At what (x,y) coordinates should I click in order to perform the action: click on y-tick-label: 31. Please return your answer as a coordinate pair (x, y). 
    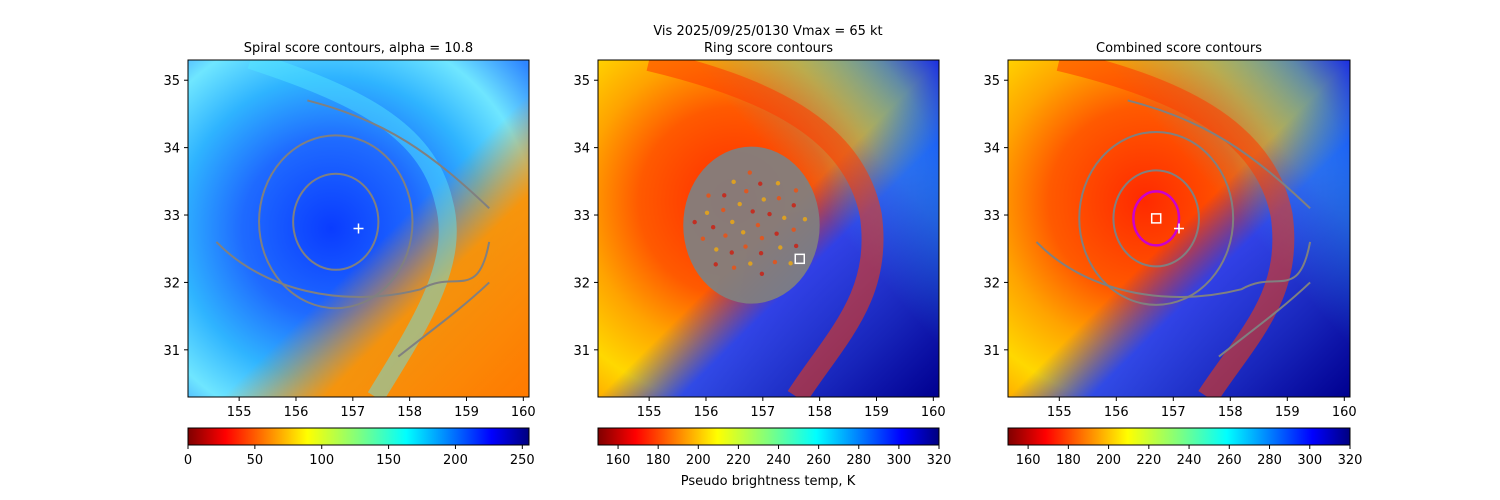
    Looking at the image, I should click on (991, 351).